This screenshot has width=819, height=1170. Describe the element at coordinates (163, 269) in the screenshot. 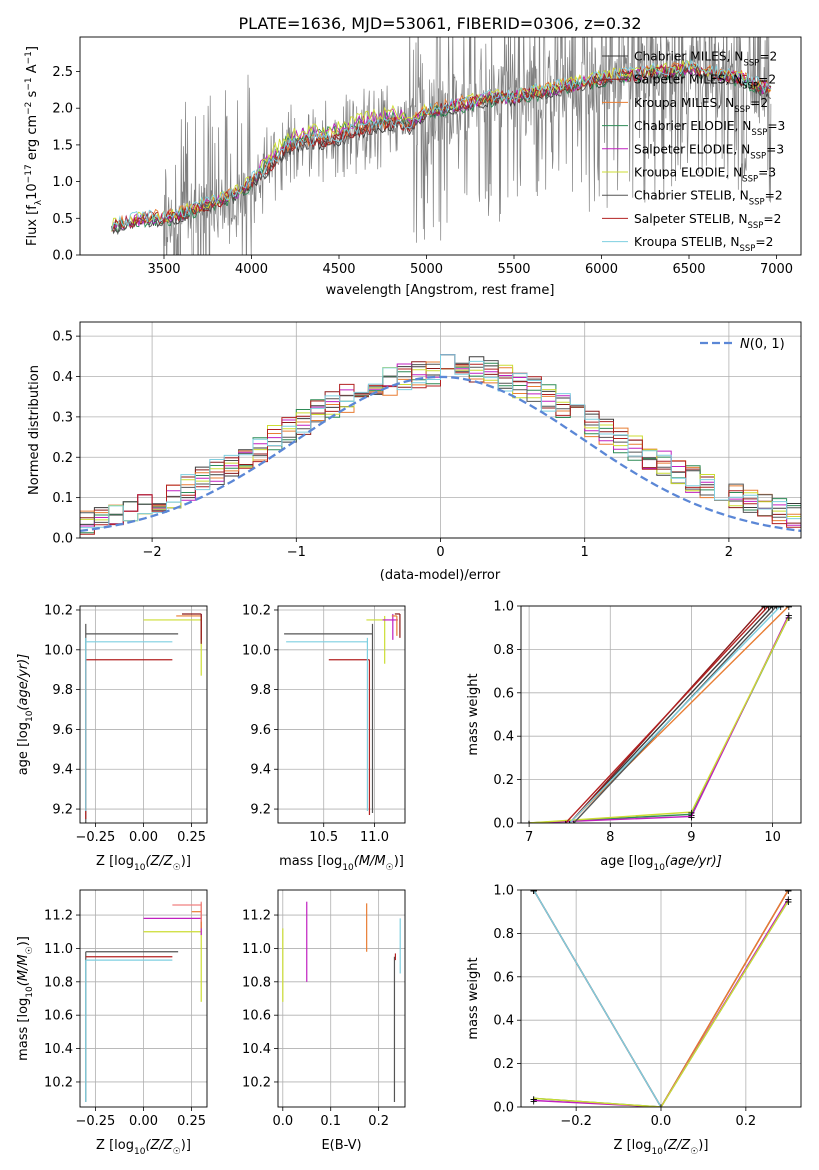

I see `x-tick-label: 3500` at that location.